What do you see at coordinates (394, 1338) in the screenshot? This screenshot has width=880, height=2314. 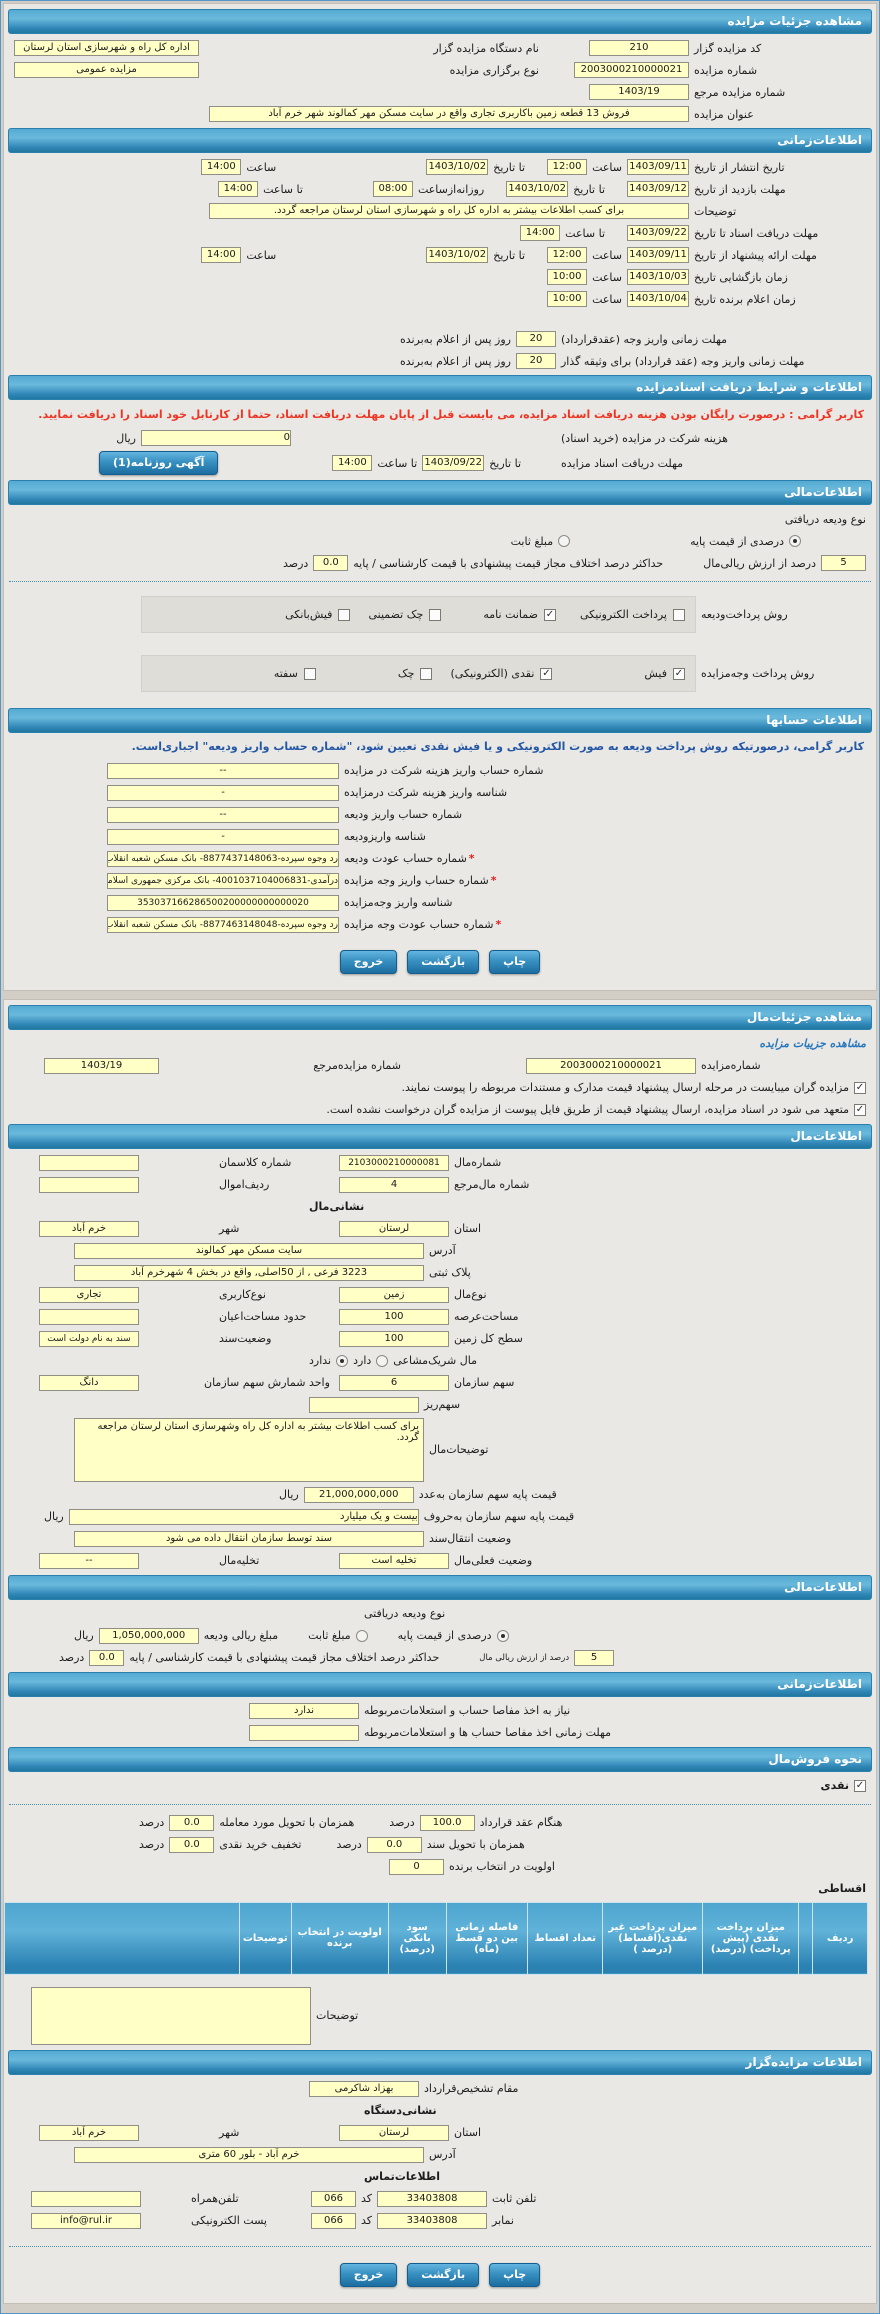 I see `total-land-field: 100` at bounding box center [394, 1338].